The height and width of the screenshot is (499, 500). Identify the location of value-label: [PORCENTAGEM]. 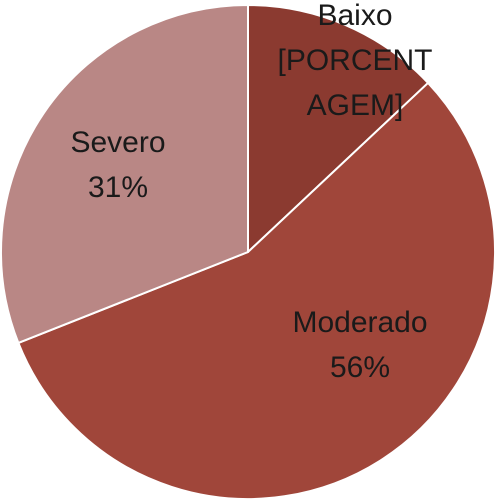
(355, 83).